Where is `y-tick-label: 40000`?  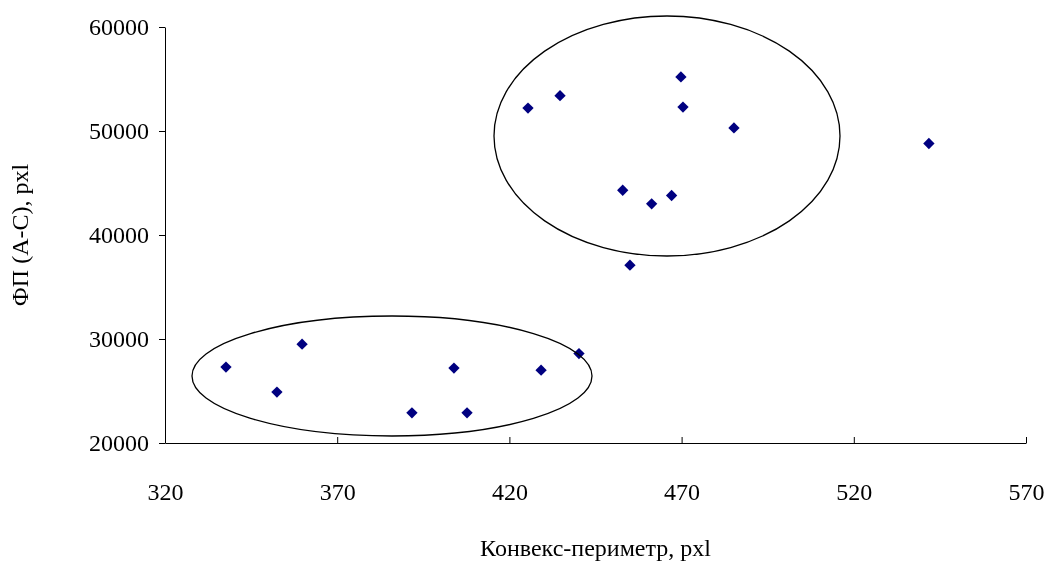 y-tick-label: 40000 is located at coordinates (119, 235).